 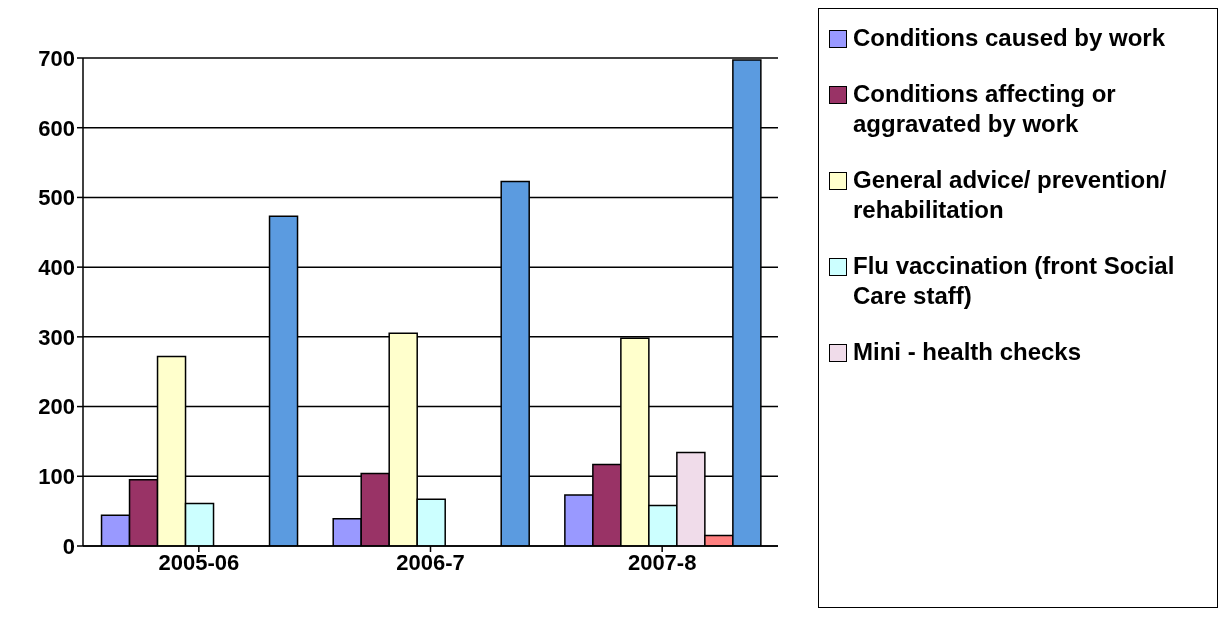 I want to click on y-tick-label: 500, so click(x=56, y=198).